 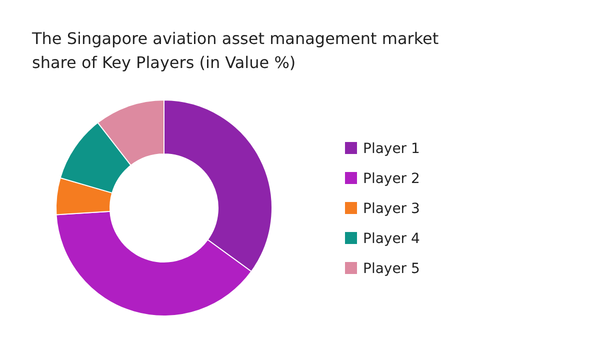 What do you see at coordinates (391, 149) in the screenshot?
I see `legend-label: Player 1` at bounding box center [391, 149].